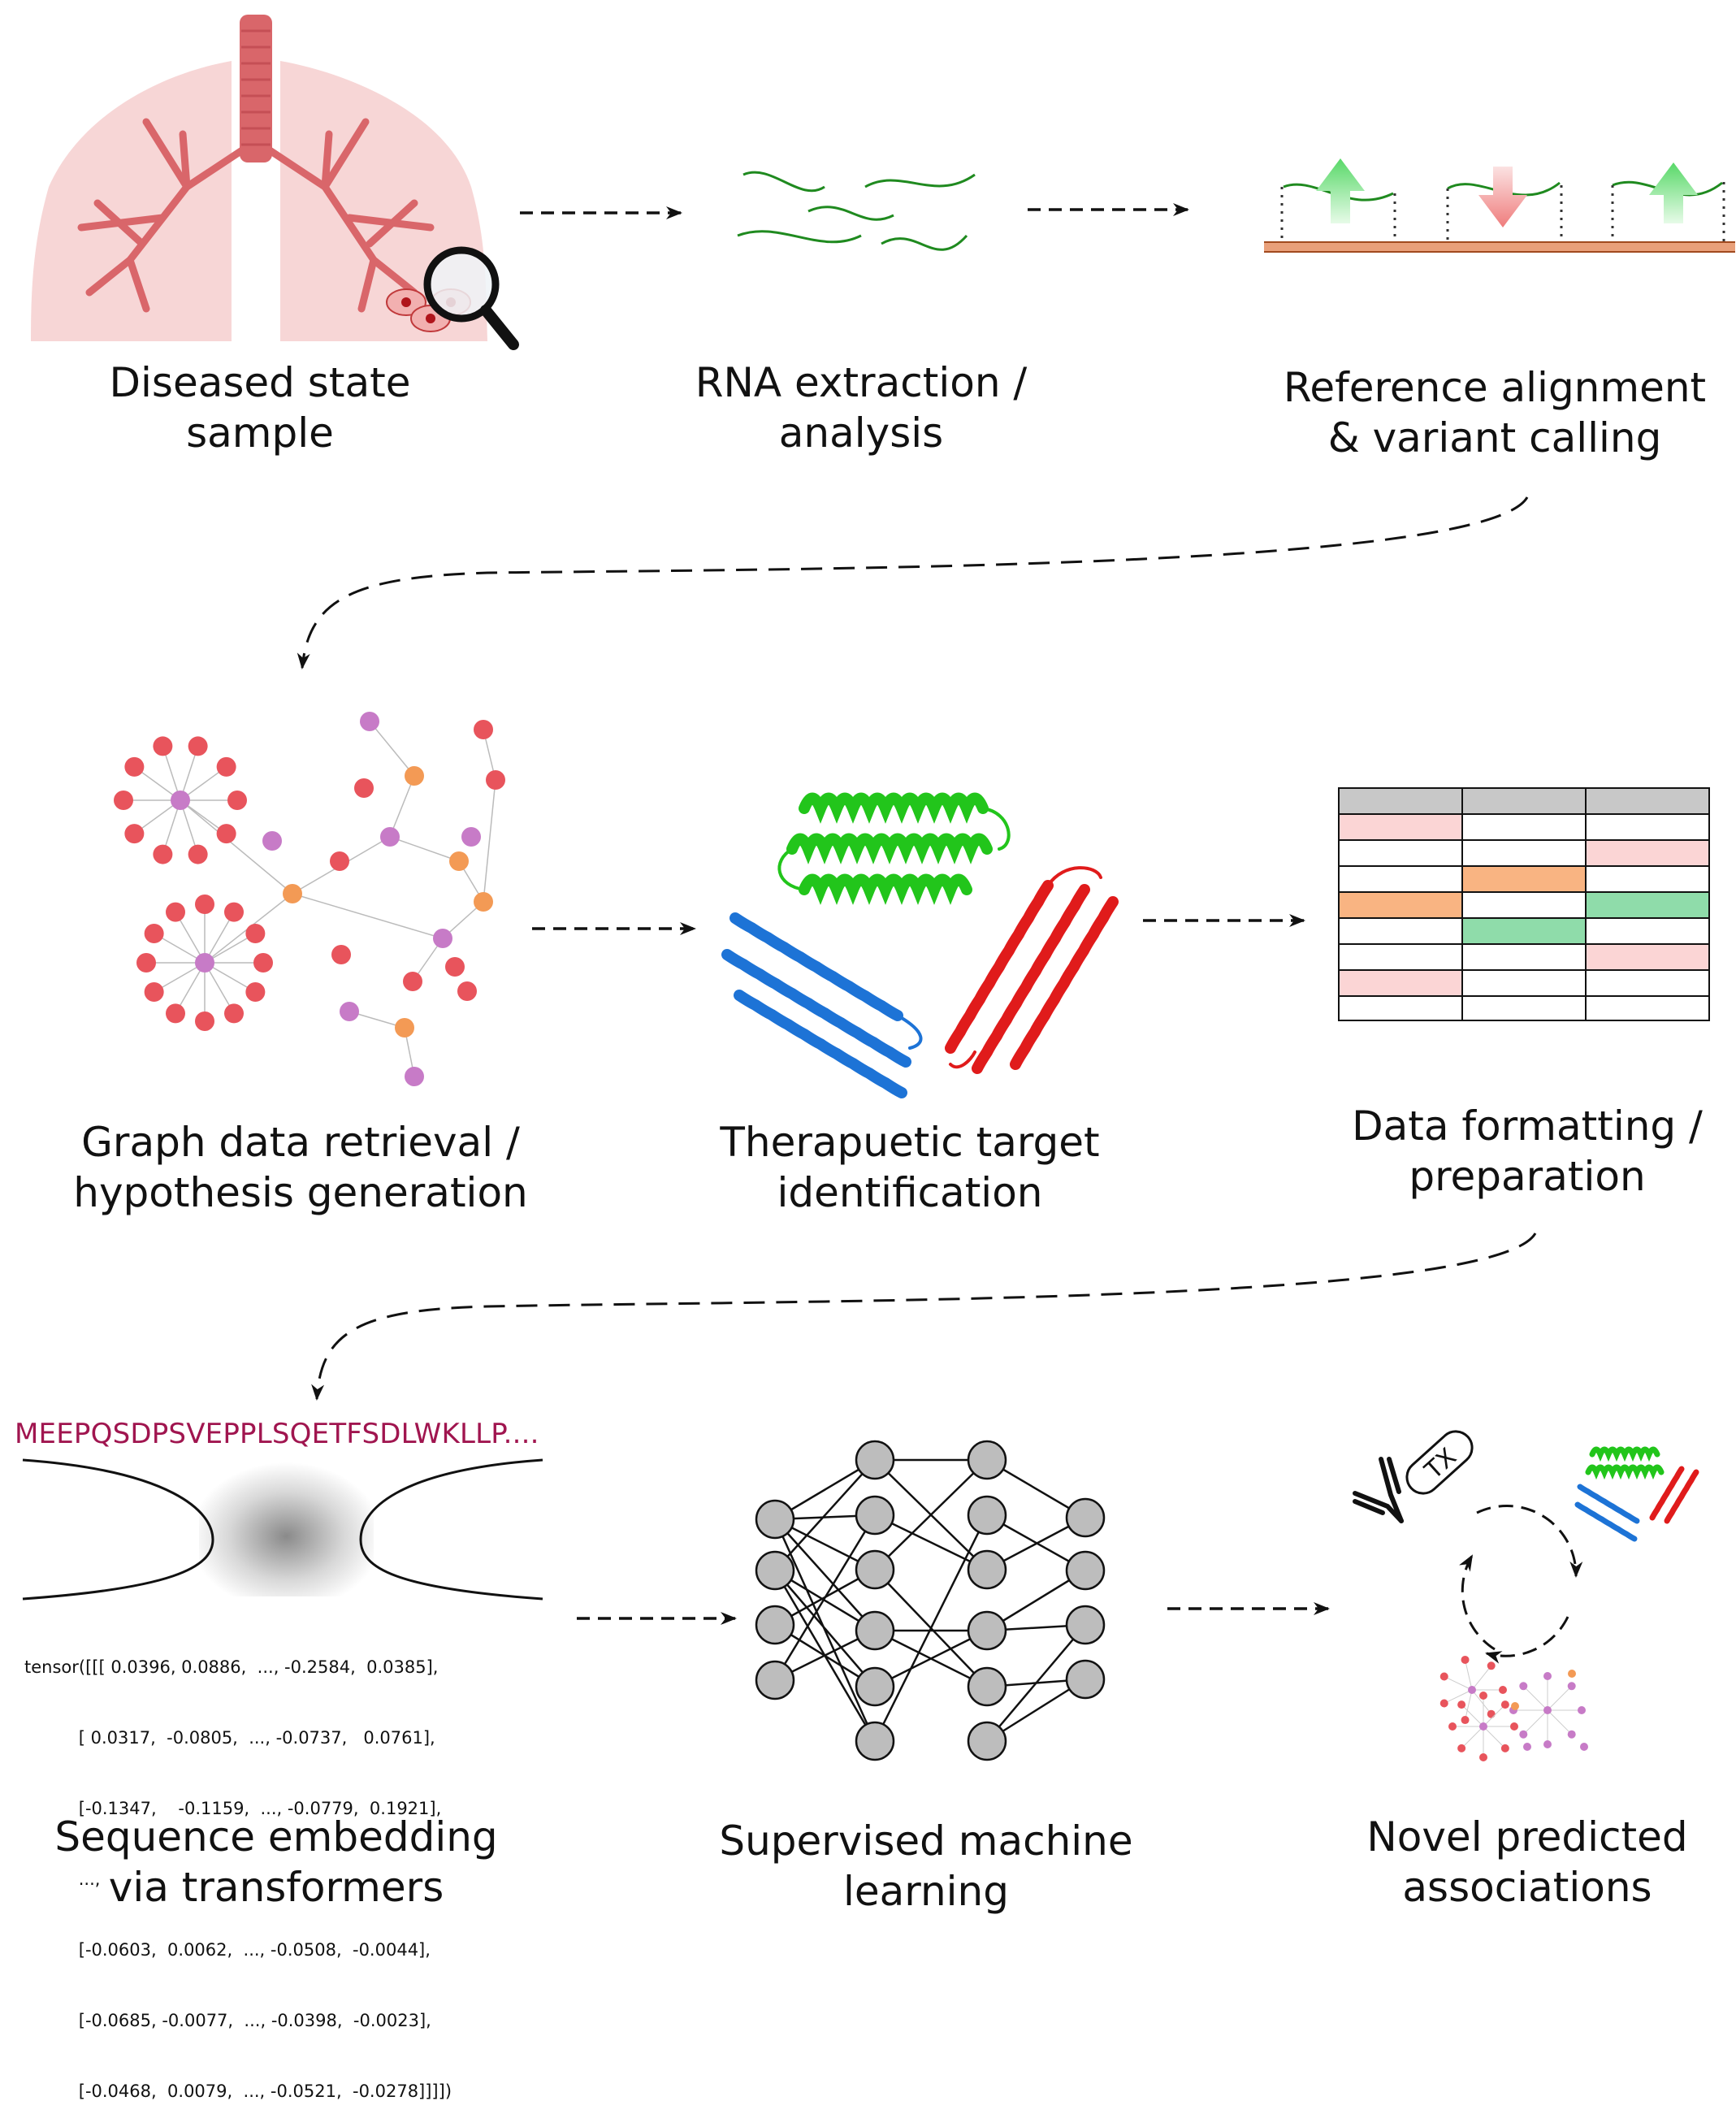 The image size is (1736, 2127). What do you see at coordinates (1518, 1151) in the screenshot?
I see `step-label-data-formatting: Data formatting / preparation` at bounding box center [1518, 1151].